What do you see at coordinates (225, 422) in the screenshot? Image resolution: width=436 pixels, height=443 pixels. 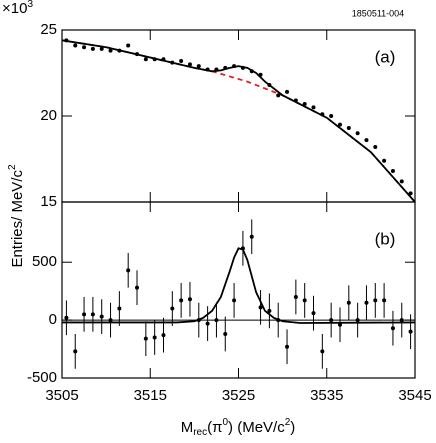 I see `x-label-sup: 0` at bounding box center [225, 422].